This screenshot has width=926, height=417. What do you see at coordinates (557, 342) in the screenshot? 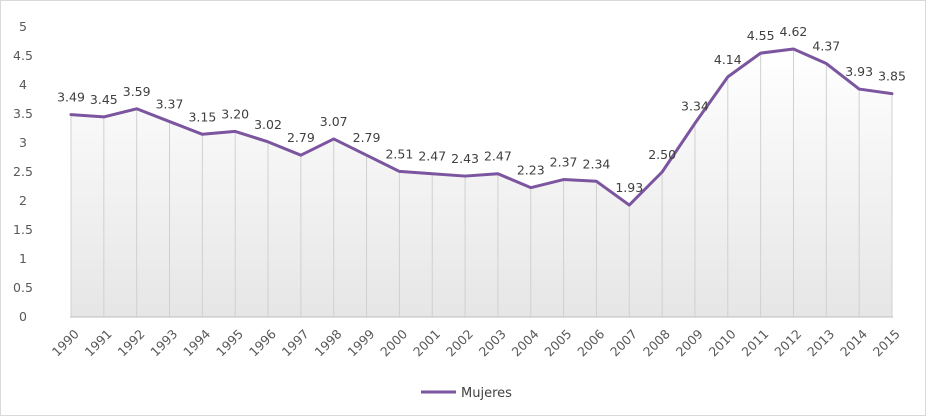
I see `x-tick-label-2005: 2005` at bounding box center [557, 342].